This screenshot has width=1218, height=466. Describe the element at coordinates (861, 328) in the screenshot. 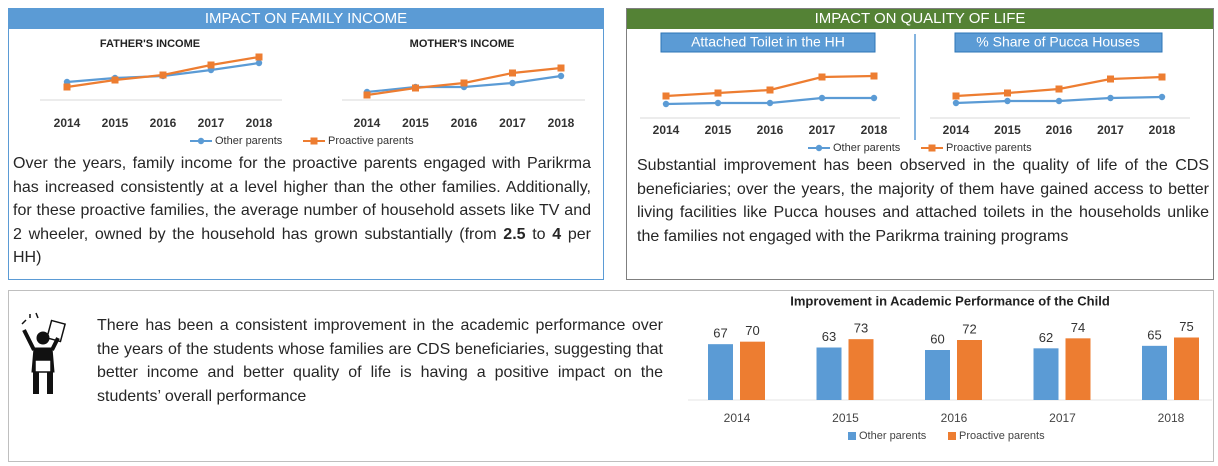

I see `value-label: 73` at that location.